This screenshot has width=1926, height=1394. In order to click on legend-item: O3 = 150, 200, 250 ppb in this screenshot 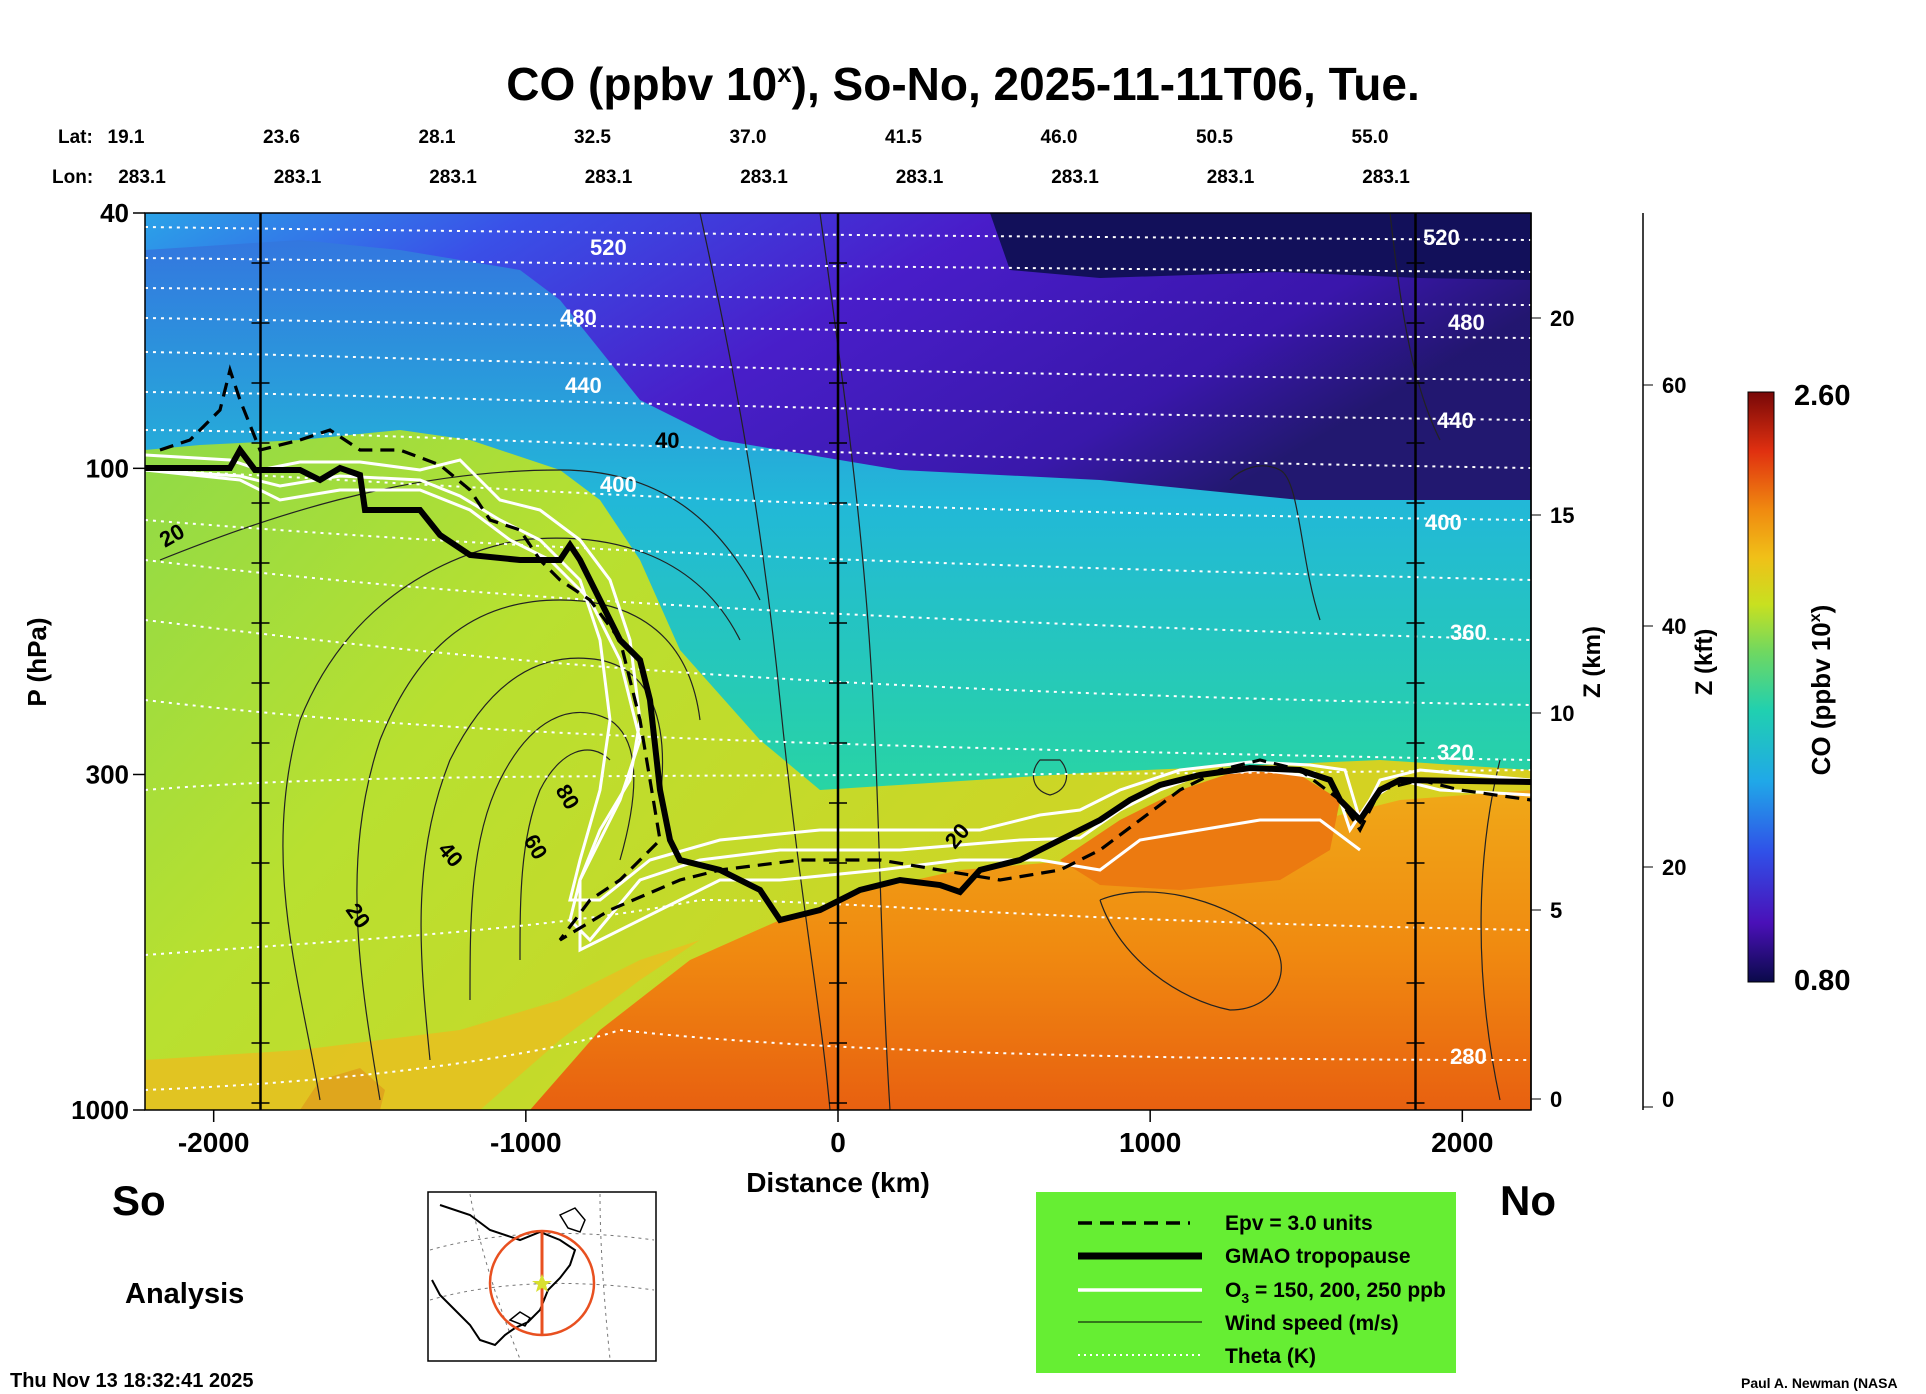, I will do `click(1335, 1292)`.